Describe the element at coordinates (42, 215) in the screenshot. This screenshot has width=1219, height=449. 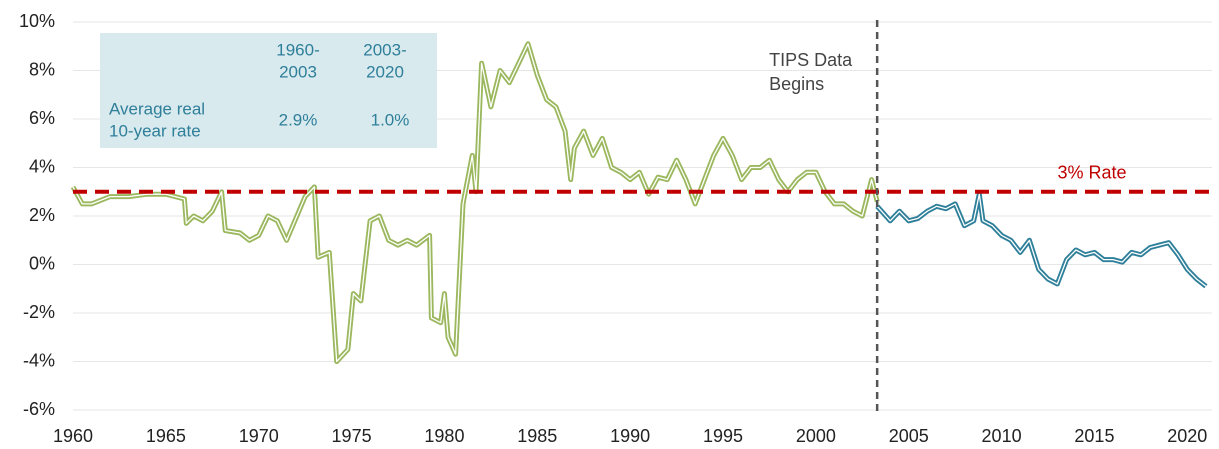
I see `y-tick-label: 2%` at that location.